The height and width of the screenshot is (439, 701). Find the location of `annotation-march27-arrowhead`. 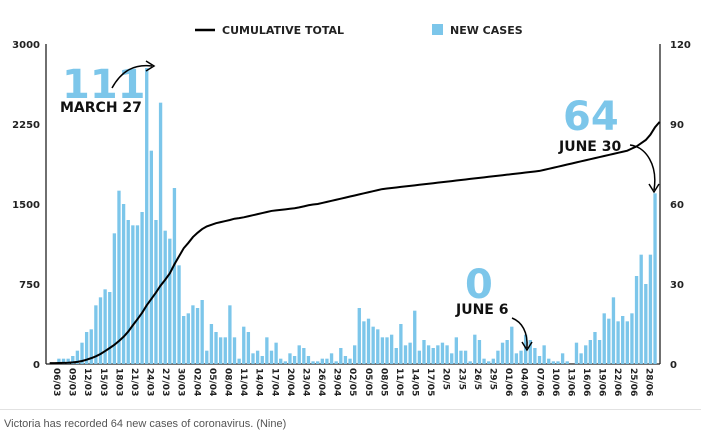

annotation-march27-arrowhead is located at coordinates (150, 66).